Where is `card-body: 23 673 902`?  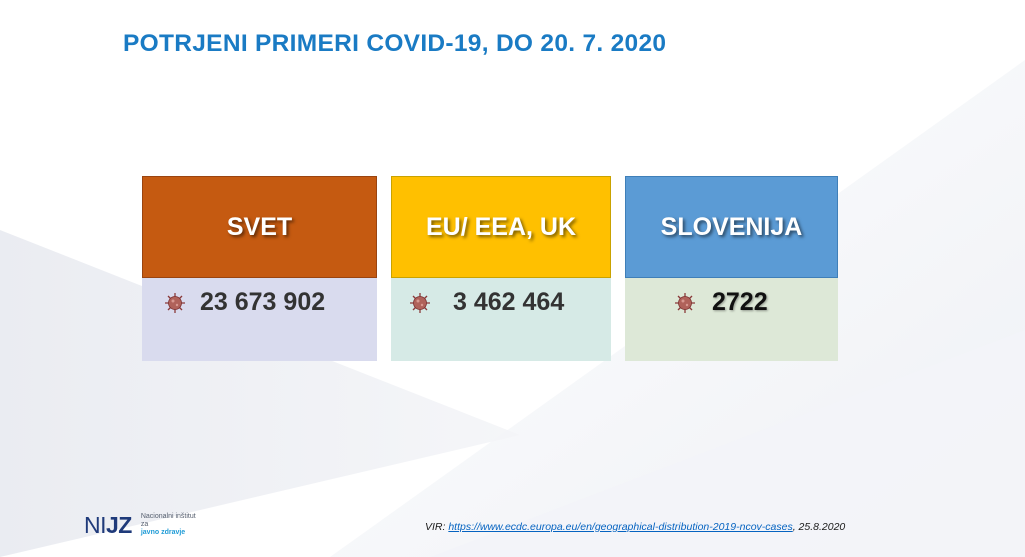
card-body: 23 673 902 is located at coordinates (259, 319).